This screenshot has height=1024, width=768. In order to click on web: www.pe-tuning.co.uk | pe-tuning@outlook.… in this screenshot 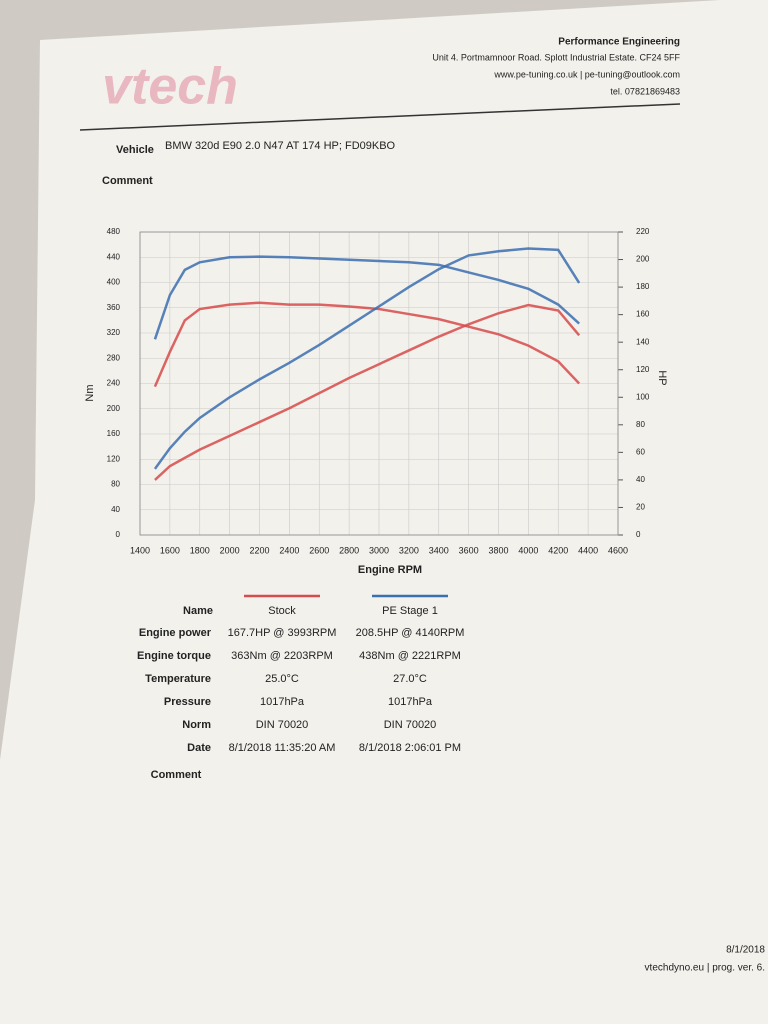, I will do `click(586, 74)`.